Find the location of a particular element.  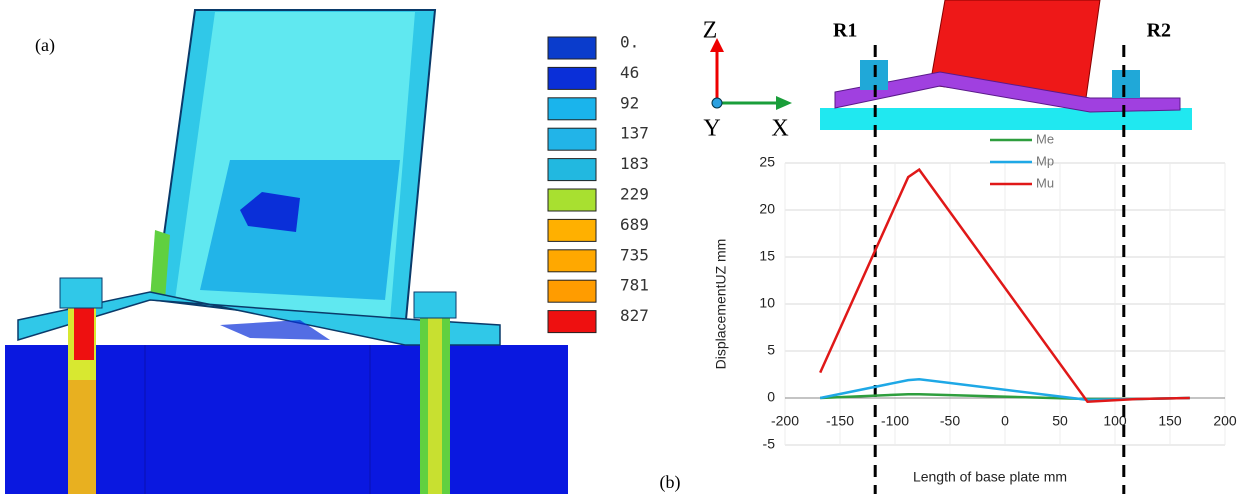

x-tick-label: 0 is located at coordinates (1005, 421).